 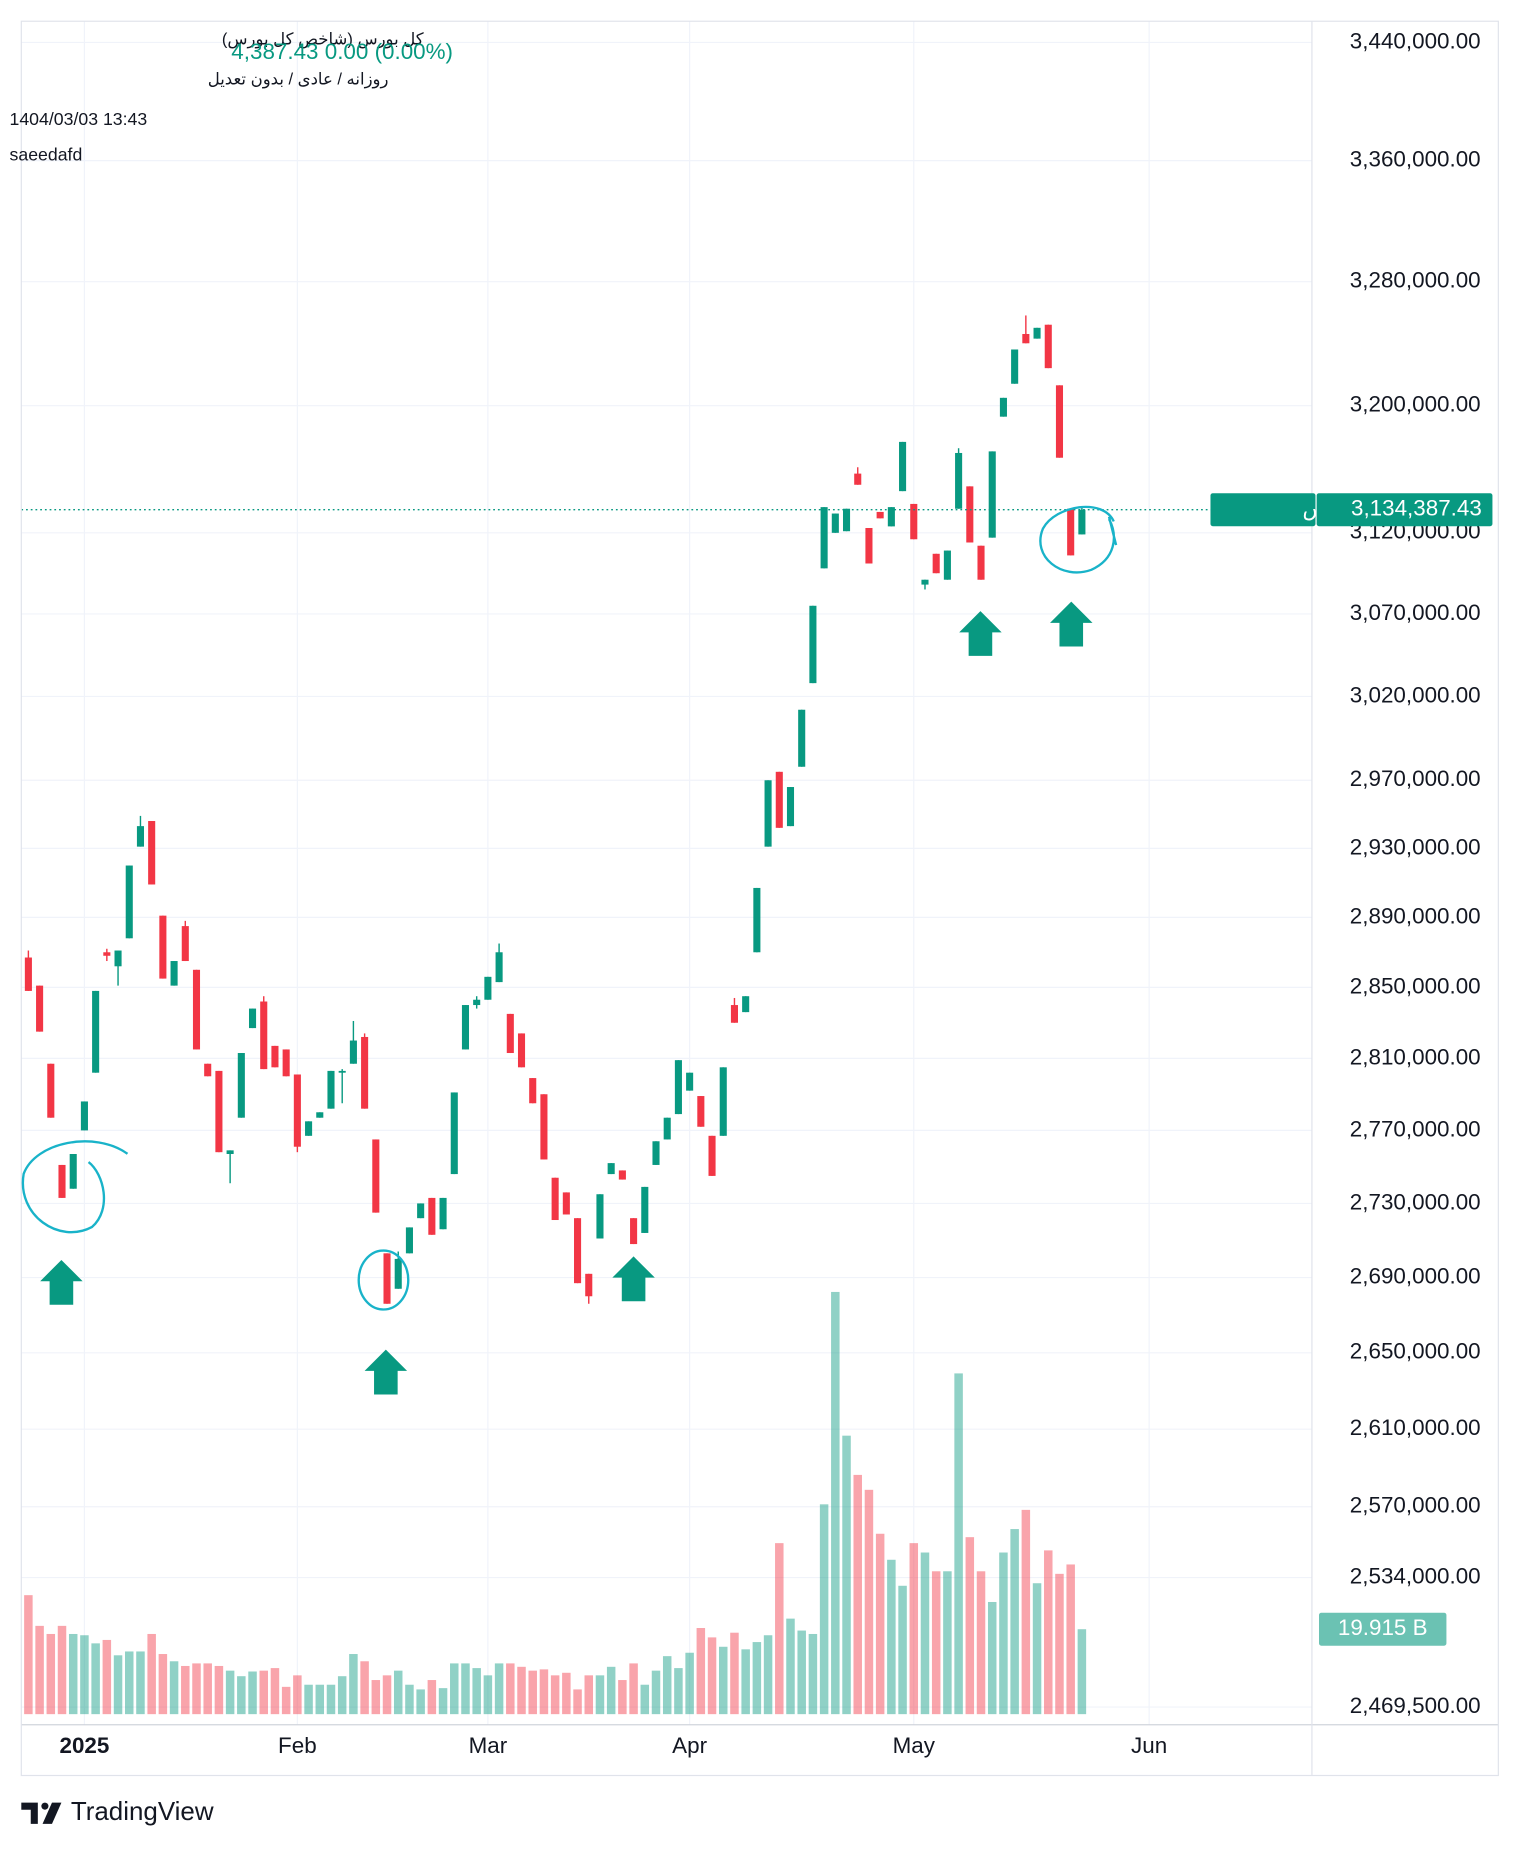 What do you see at coordinates (1415, 915) in the screenshot?
I see `y-tick-label: 2,890,000.00` at bounding box center [1415, 915].